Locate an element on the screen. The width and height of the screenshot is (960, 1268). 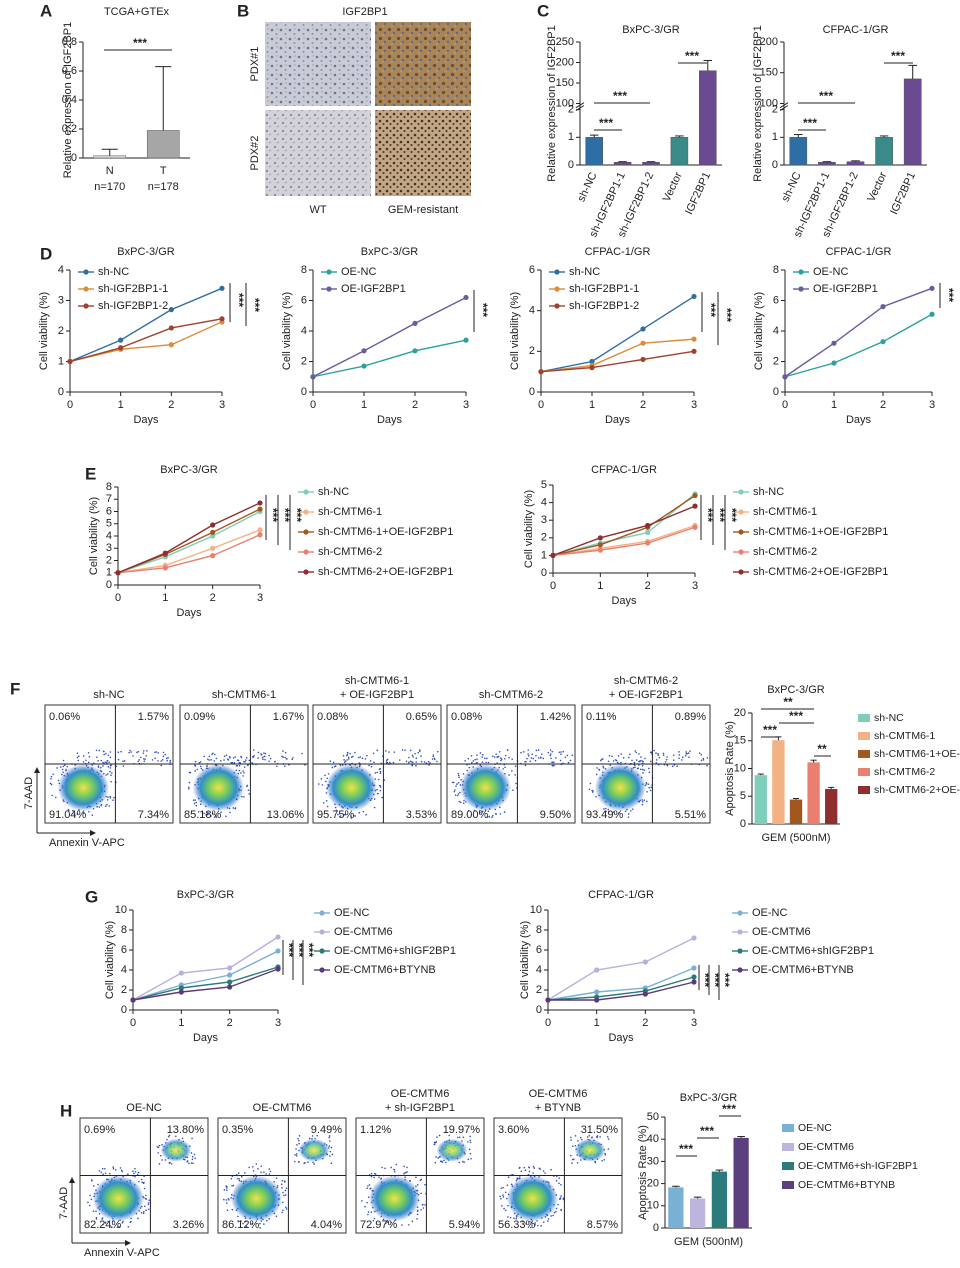
quadrant-percent: 91.04% is located at coordinates (68, 815).